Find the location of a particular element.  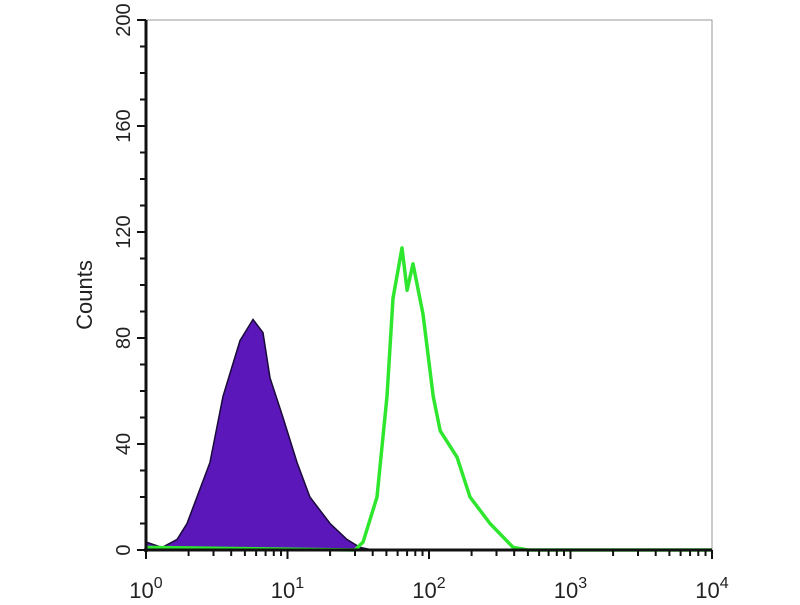

x-tick-label: 10⁴ is located at coordinates (711, 587).